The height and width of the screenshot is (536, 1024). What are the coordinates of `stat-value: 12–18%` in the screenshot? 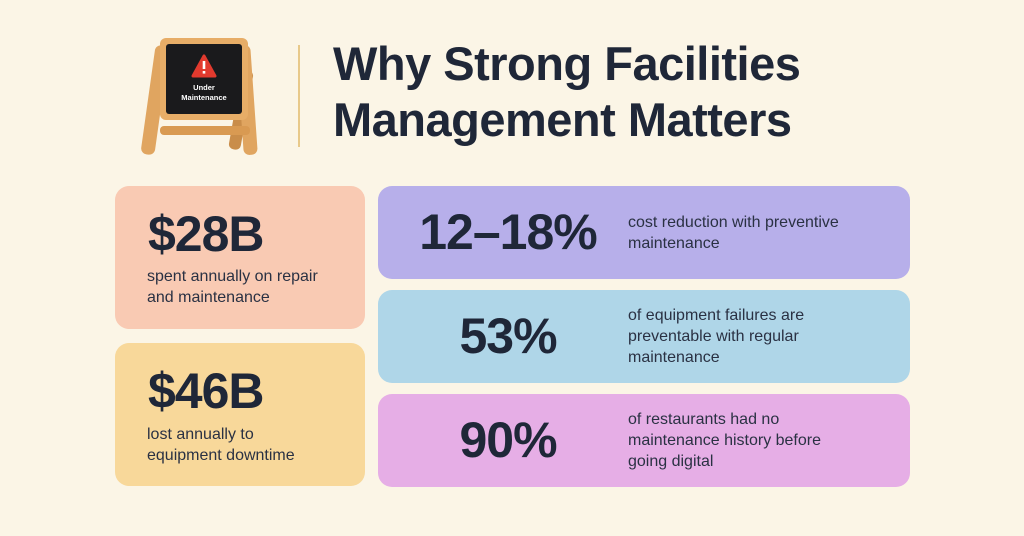 It's located at (508, 232).